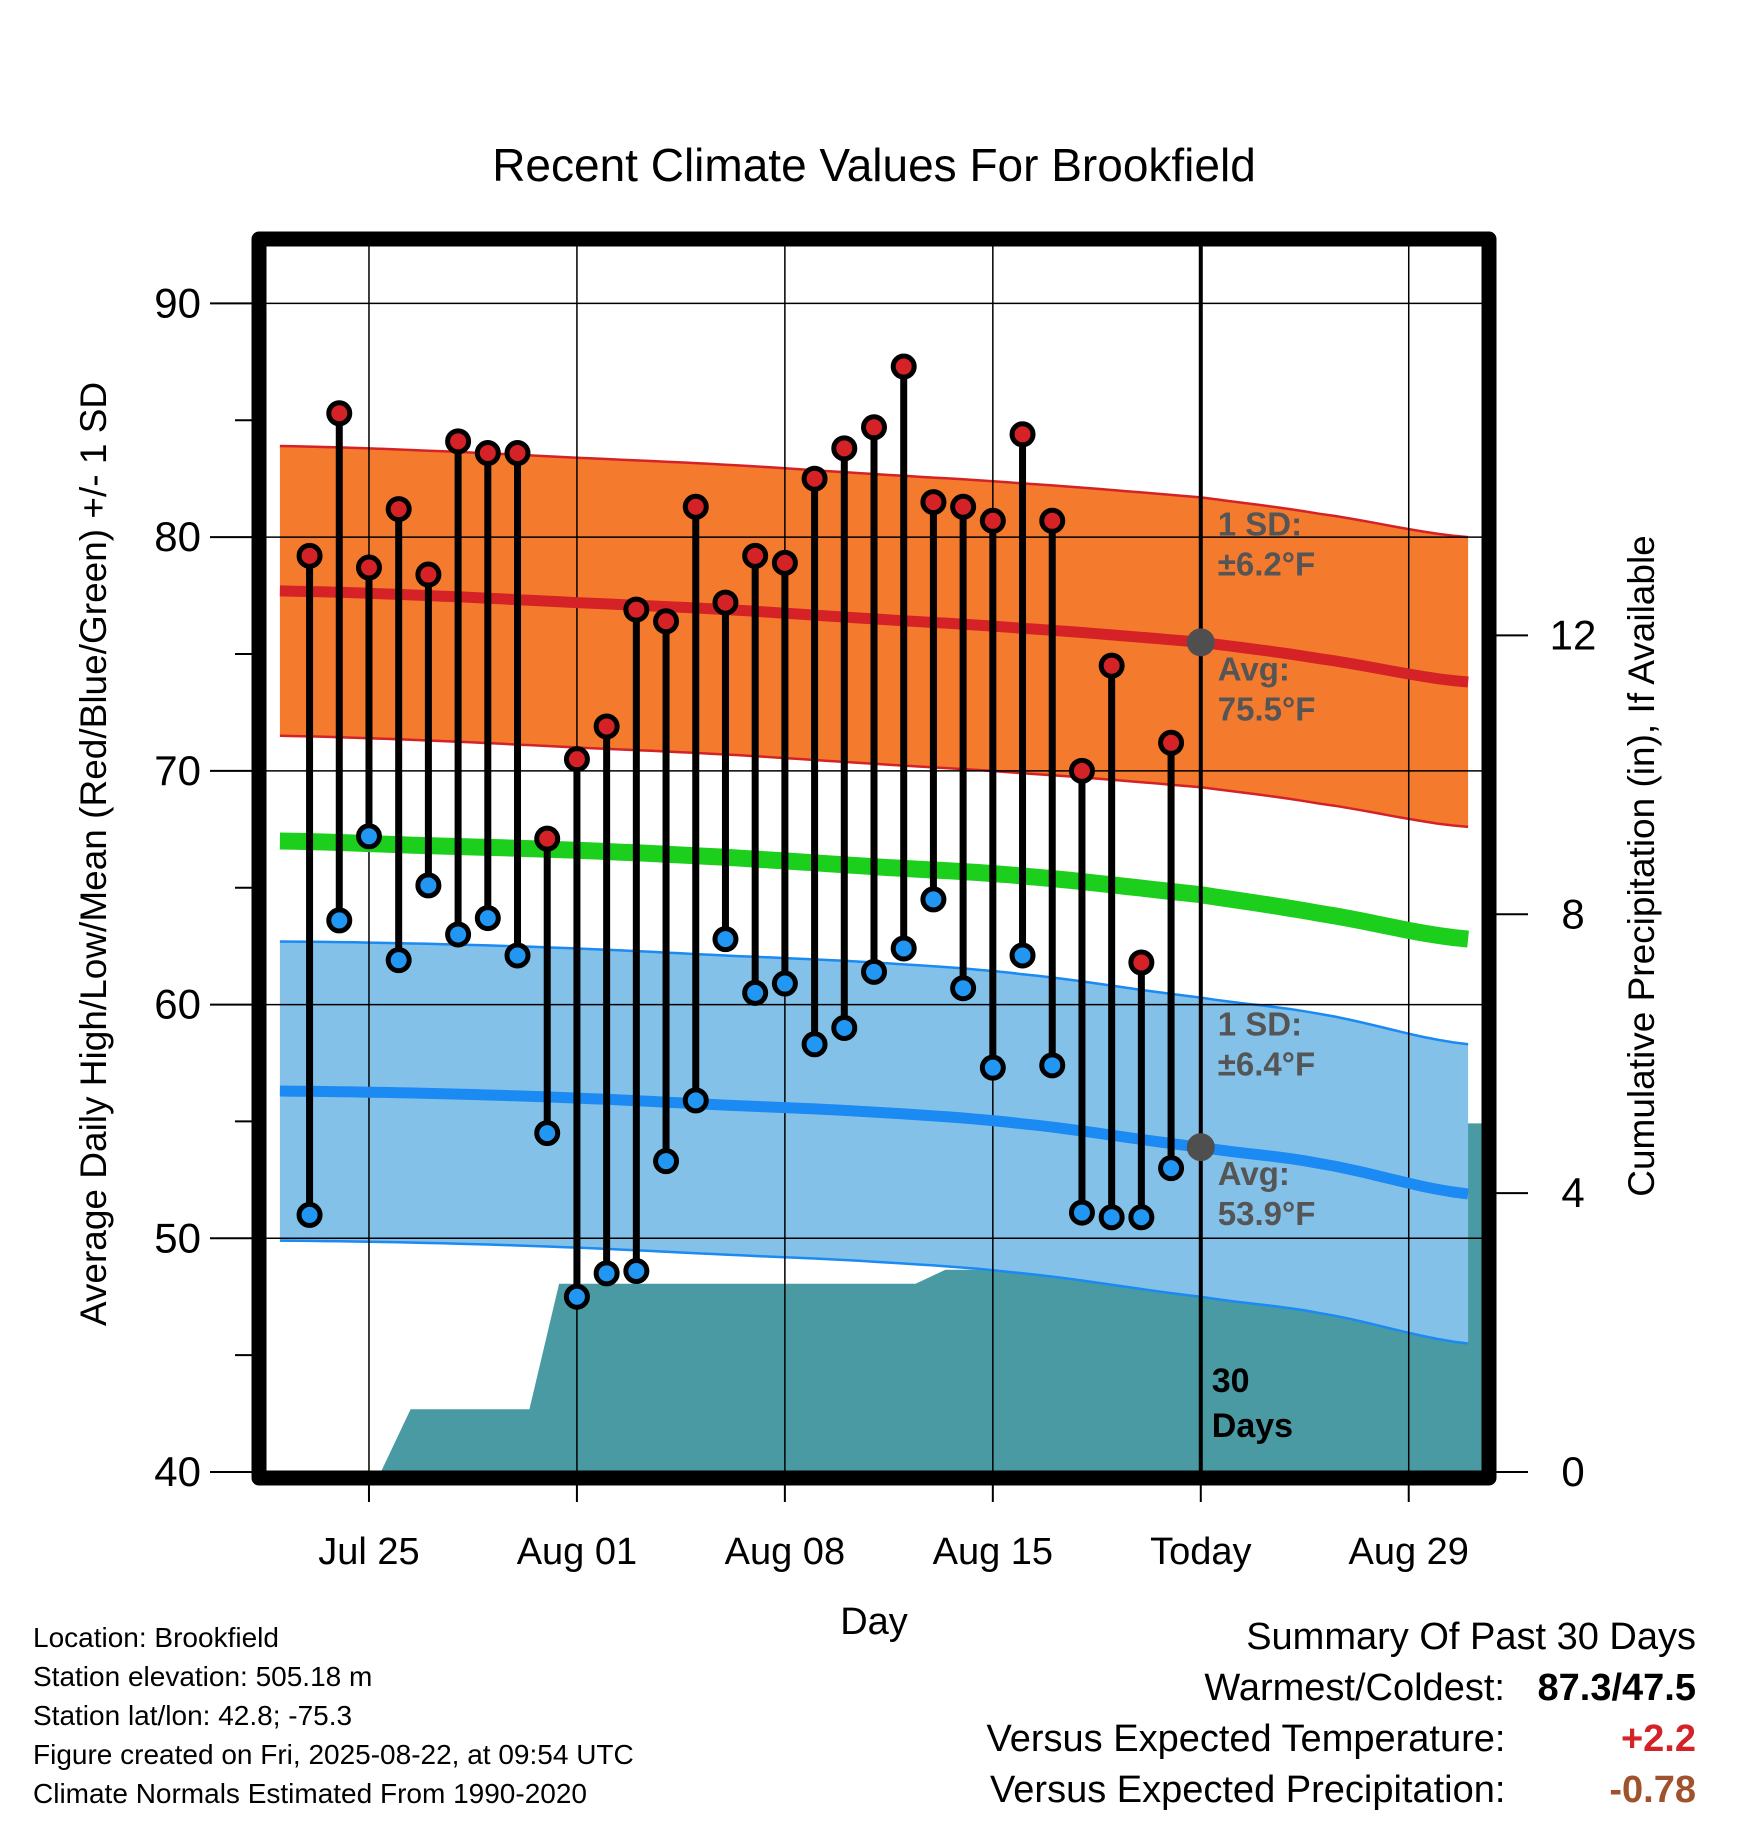  Describe the element at coordinates (1652, 1790) in the screenshot. I see `precip-departure-value: -0.78` at that location.